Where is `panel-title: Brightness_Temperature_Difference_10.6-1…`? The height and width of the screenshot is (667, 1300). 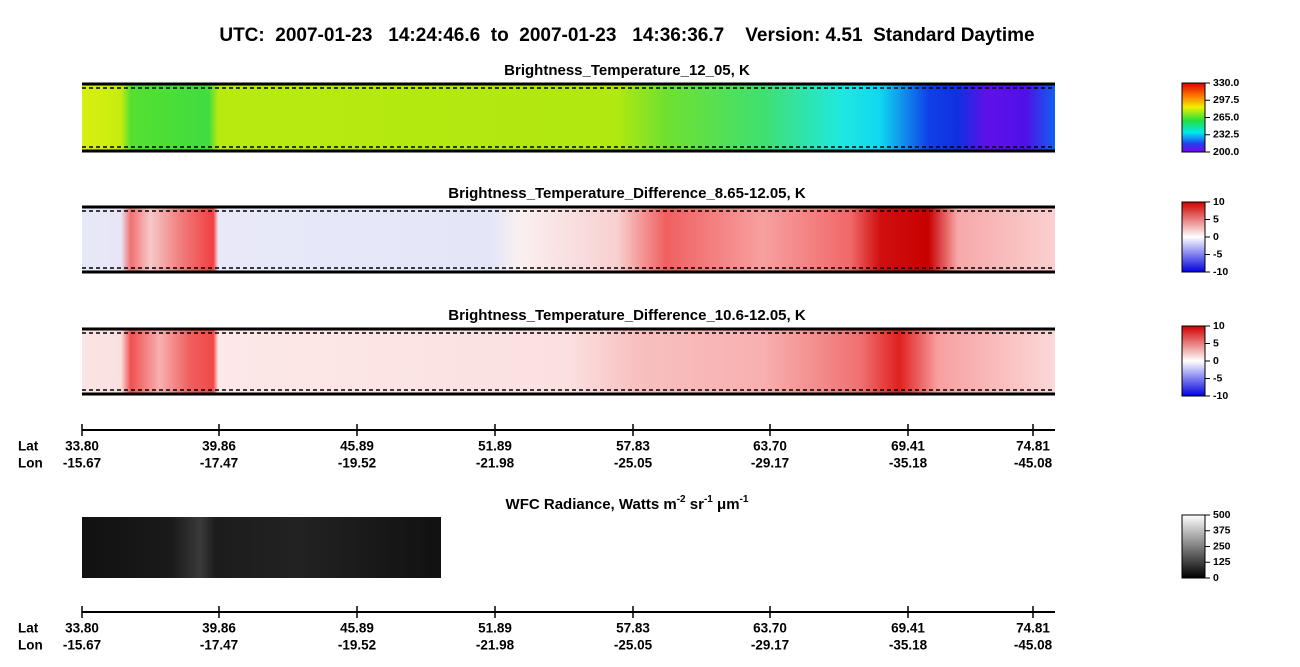
panel-title: Brightness_Temperature_Difference_10.6-1… is located at coordinates (627, 315).